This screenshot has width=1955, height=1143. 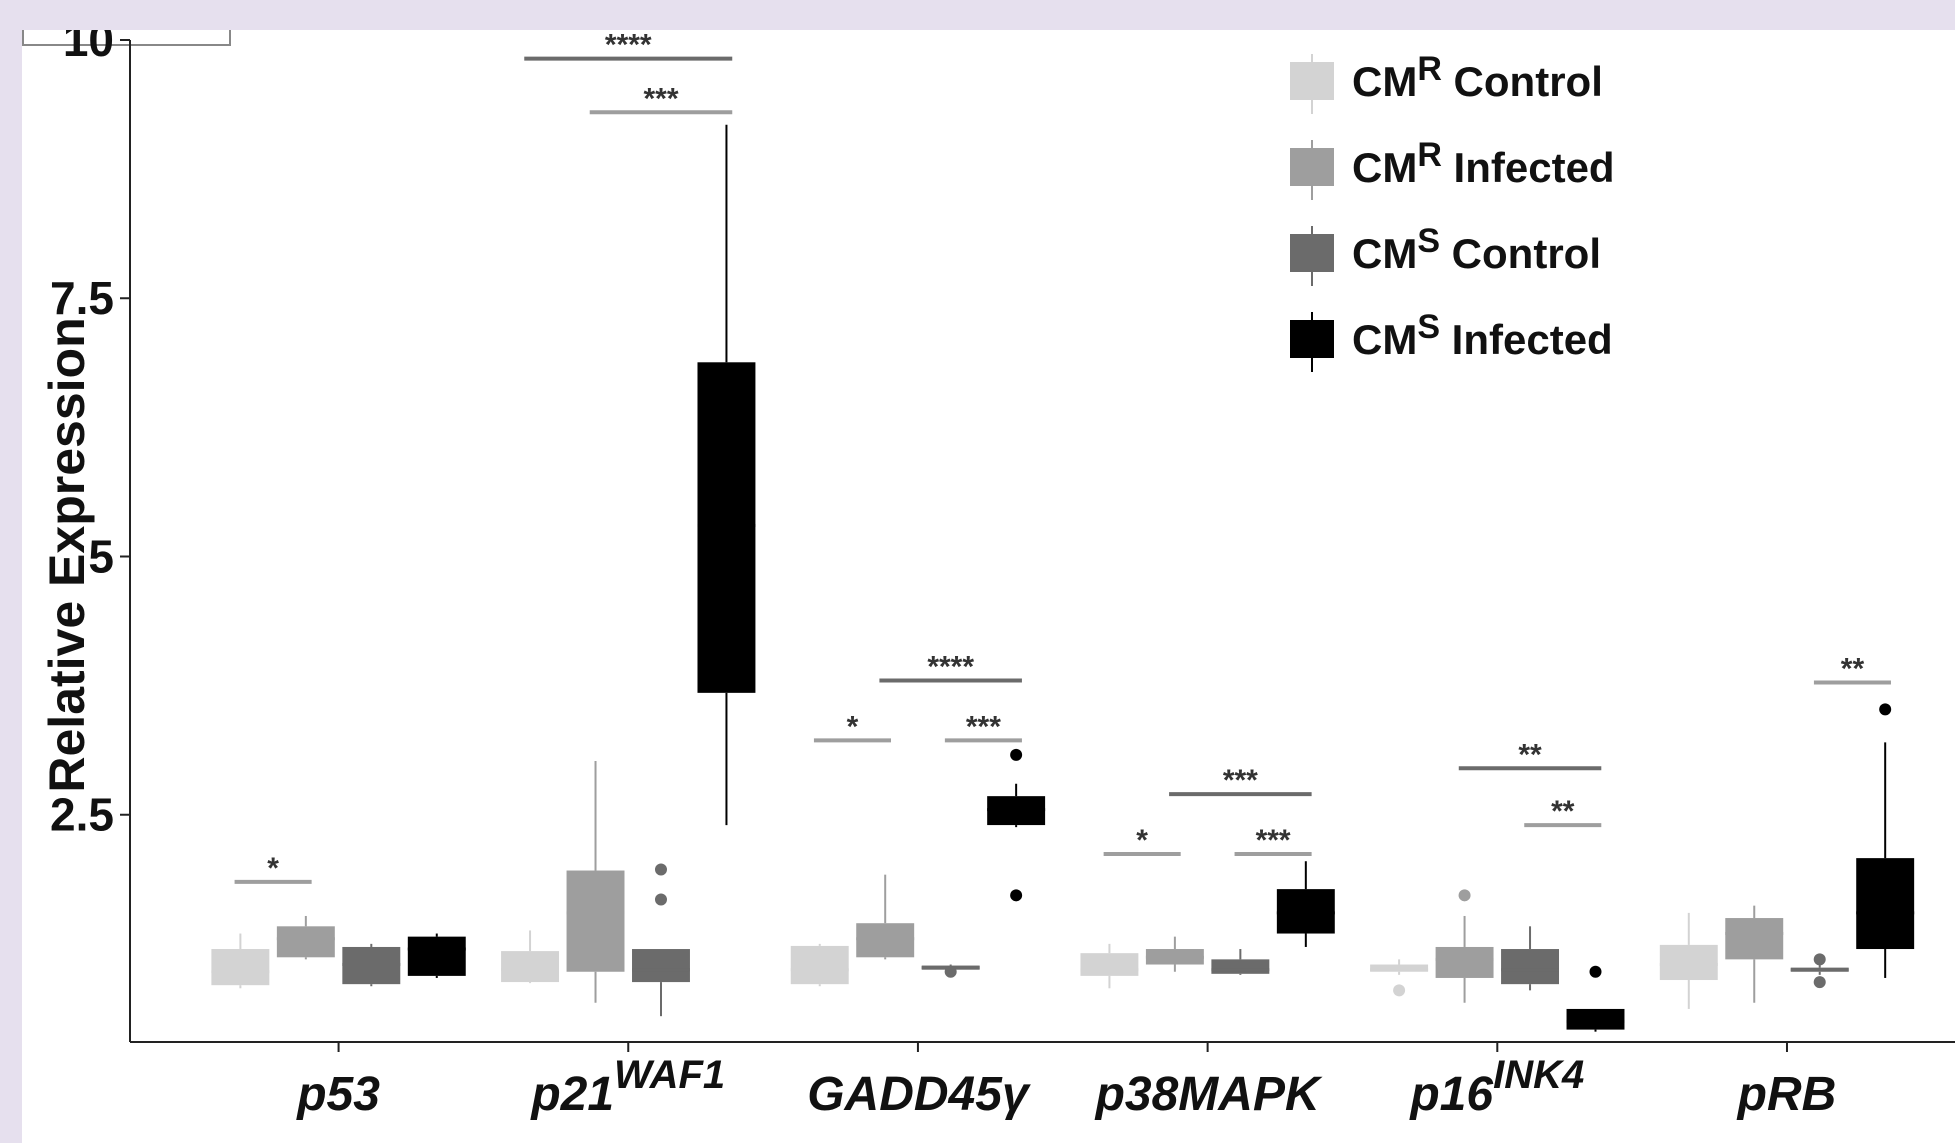 What do you see at coordinates (1786, 1094) in the screenshot?
I see `x-tick-label: pRB` at bounding box center [1786, 1094].